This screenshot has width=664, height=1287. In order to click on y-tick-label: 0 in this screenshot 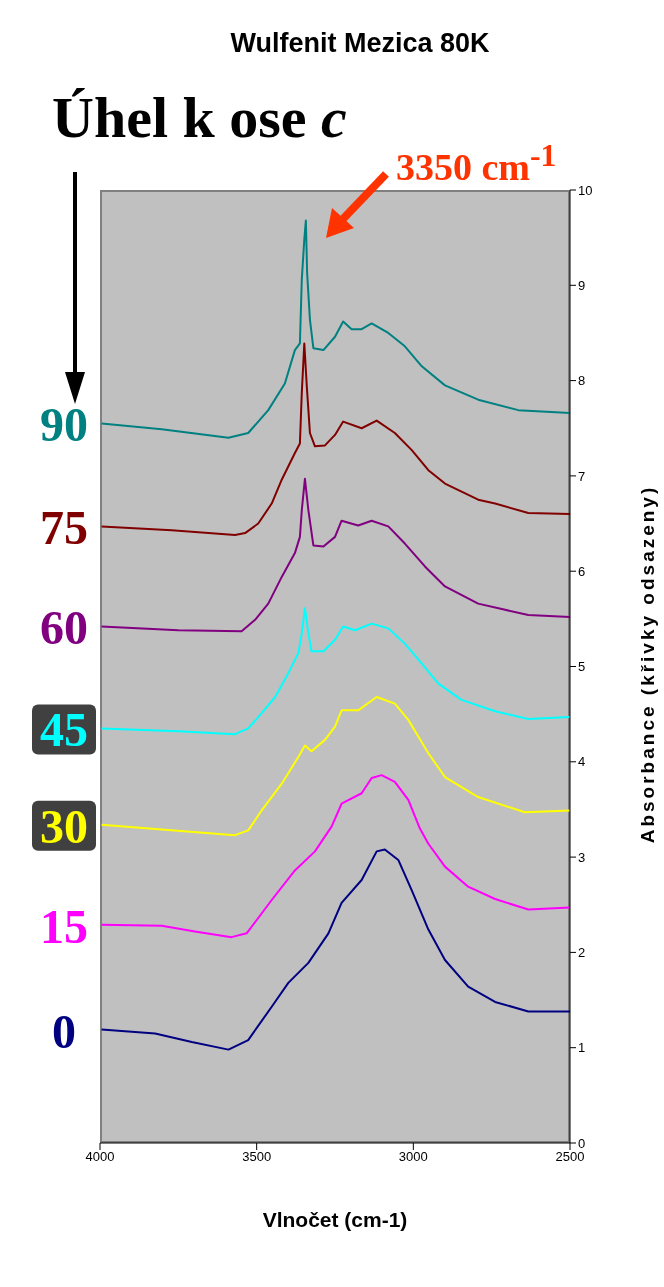, I will do `click(582, 1143)`.